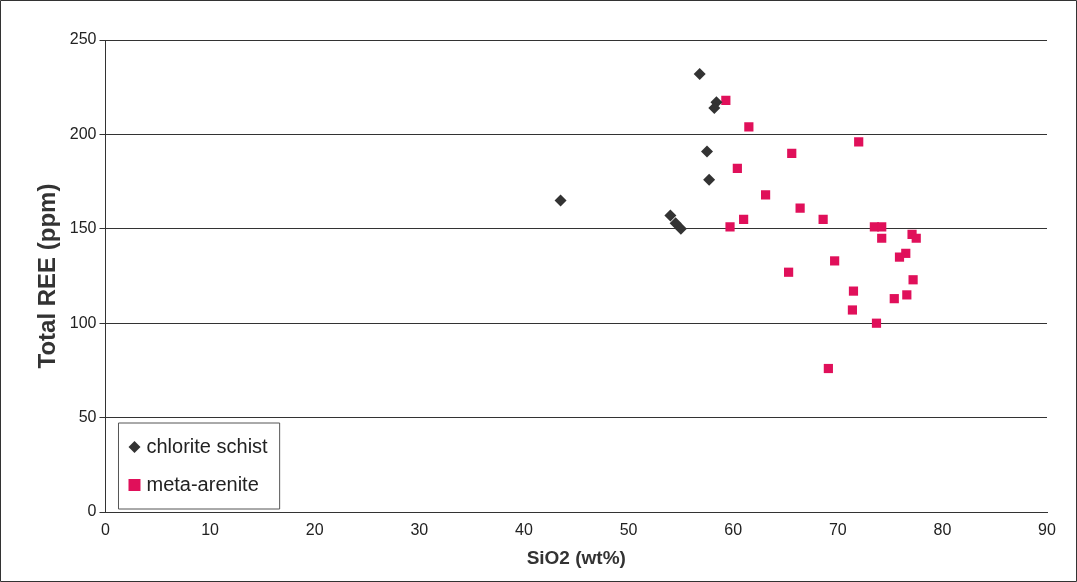 The width and height of the screenshot is (1077, 582). I want to click on x-tick-label: 80, so click(942, 530).